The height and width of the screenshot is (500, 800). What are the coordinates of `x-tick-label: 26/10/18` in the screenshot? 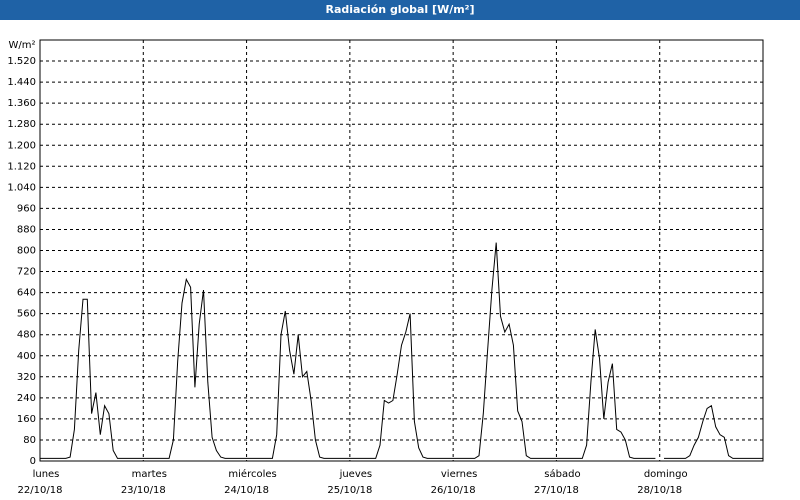 It's located at (453, 490).